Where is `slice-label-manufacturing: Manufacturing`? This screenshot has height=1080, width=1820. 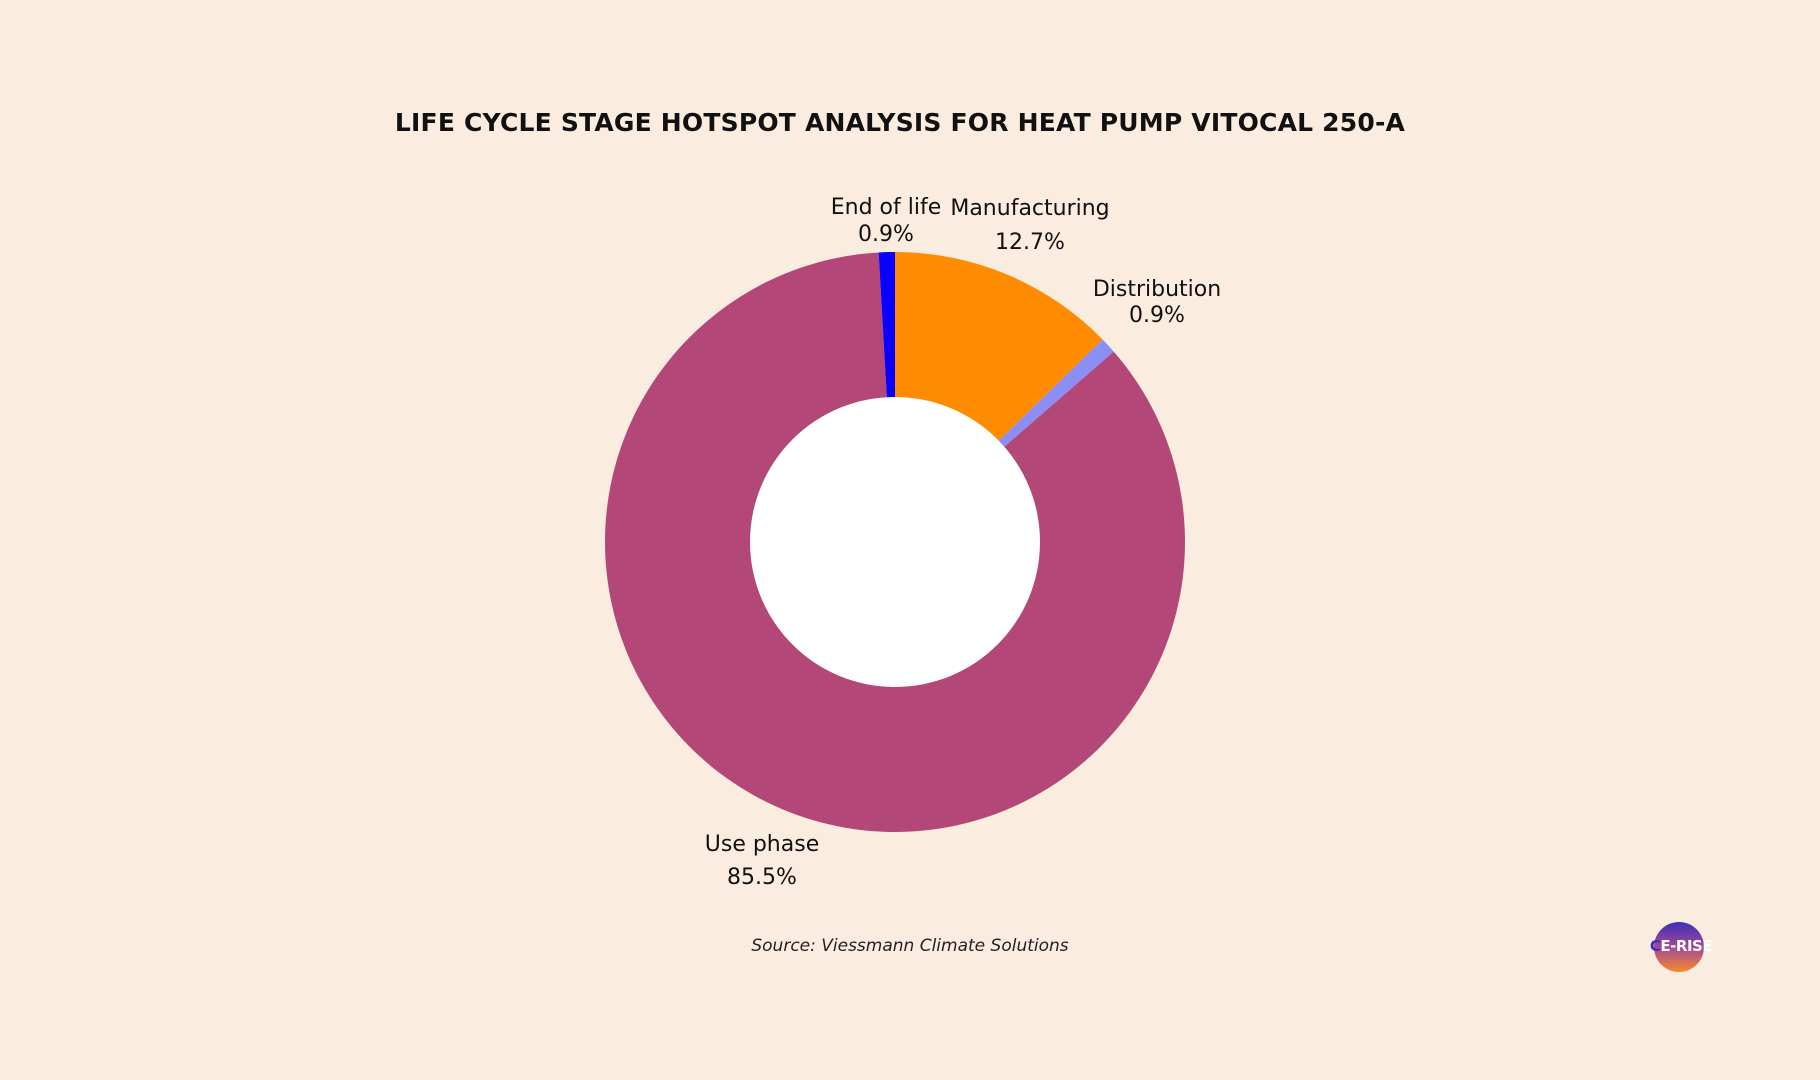
slice-label-manufacturing: Manufacturing is located at coordinates (1029, 208).